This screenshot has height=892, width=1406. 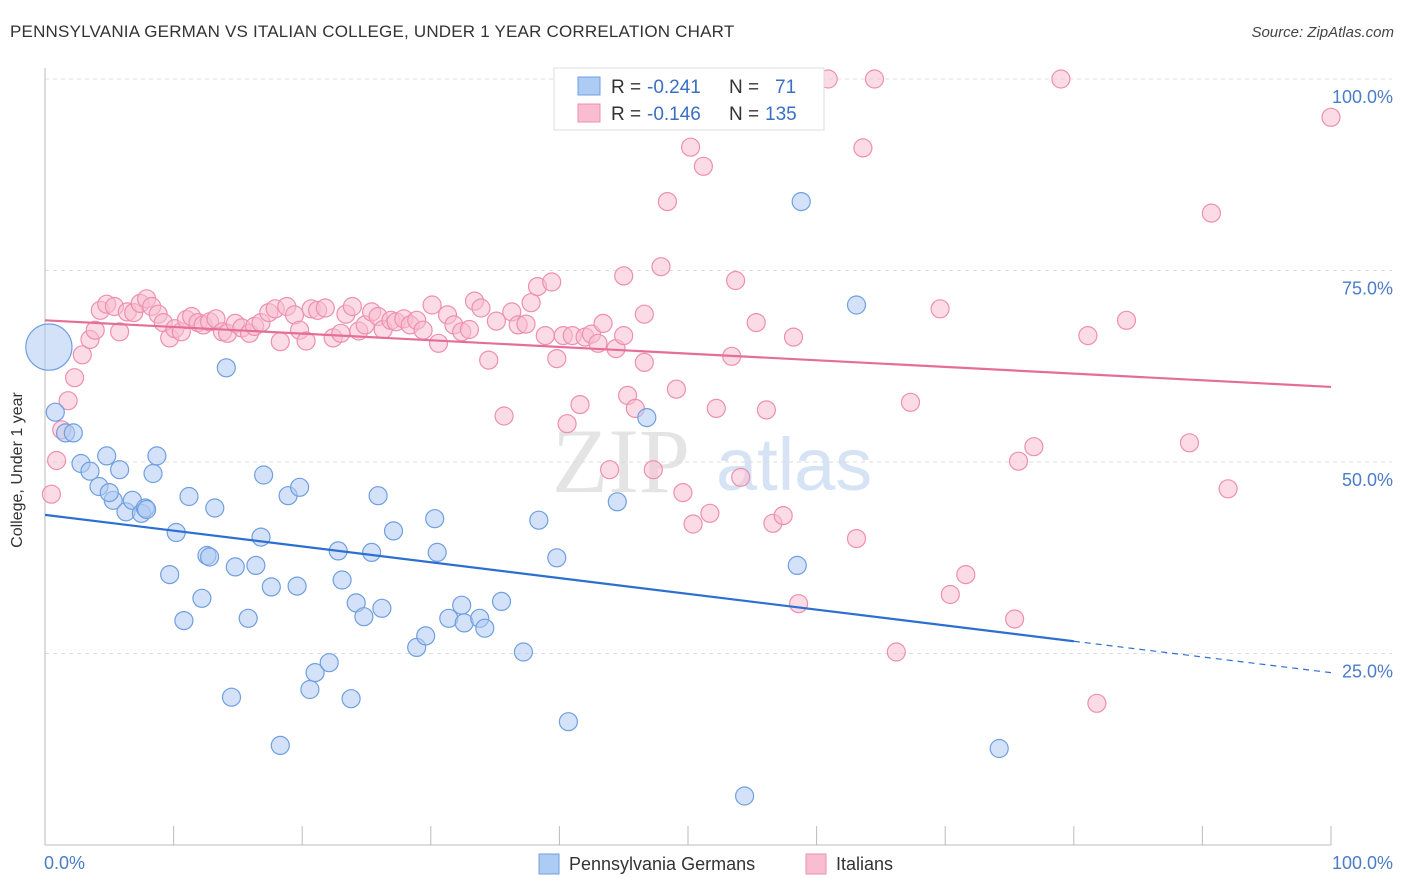 What do you see at coordinates (712, 461) in the screenshot?
I see `watermark: ZIP atlas` at bounding box center [712, 461].